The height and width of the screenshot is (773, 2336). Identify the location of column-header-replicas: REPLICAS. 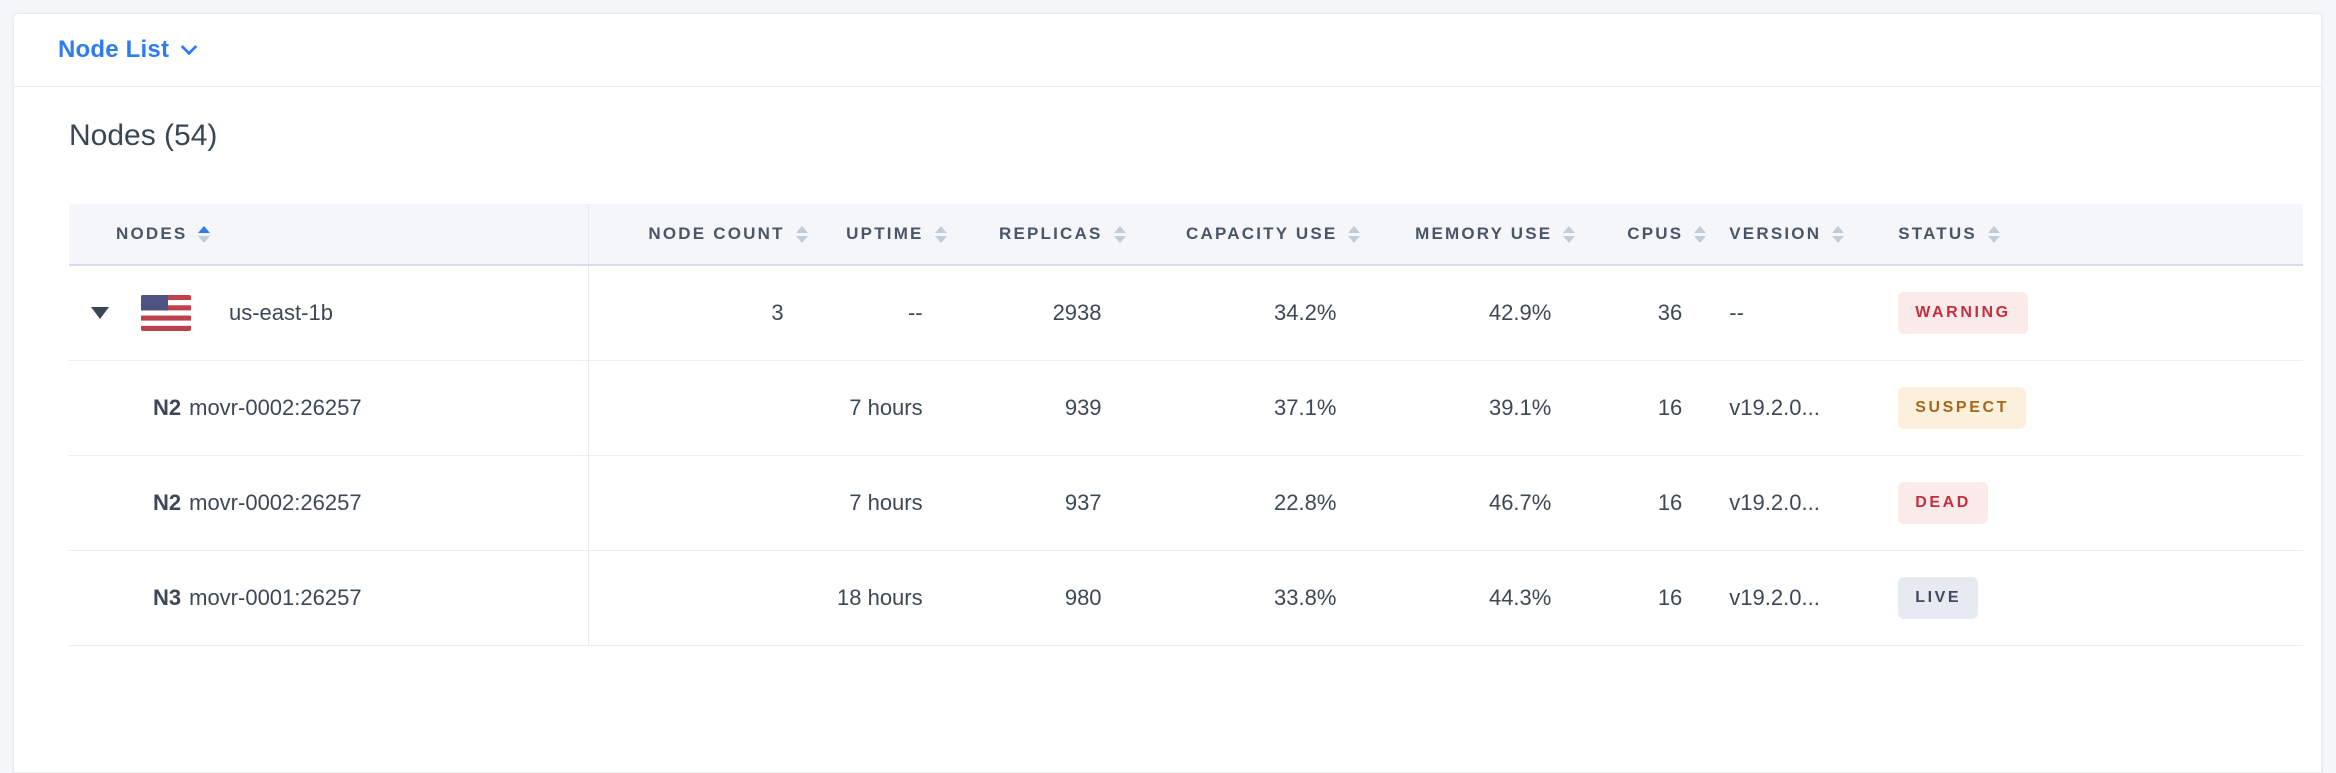
(1036, 234).